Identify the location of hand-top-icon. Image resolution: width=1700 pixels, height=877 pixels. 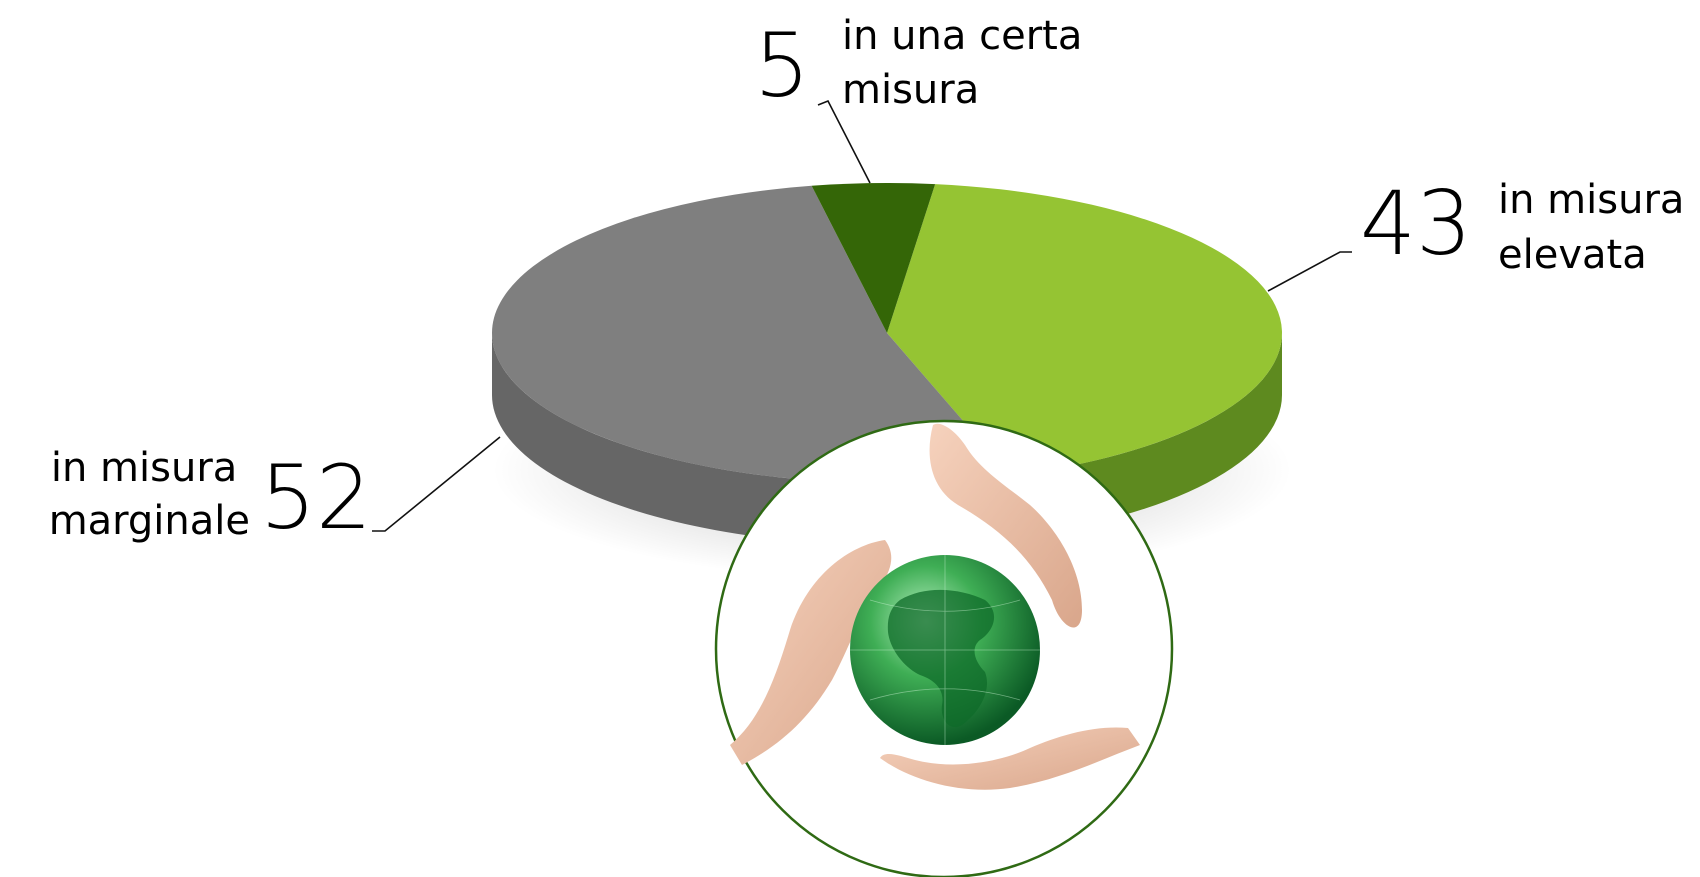
(1005, 525).